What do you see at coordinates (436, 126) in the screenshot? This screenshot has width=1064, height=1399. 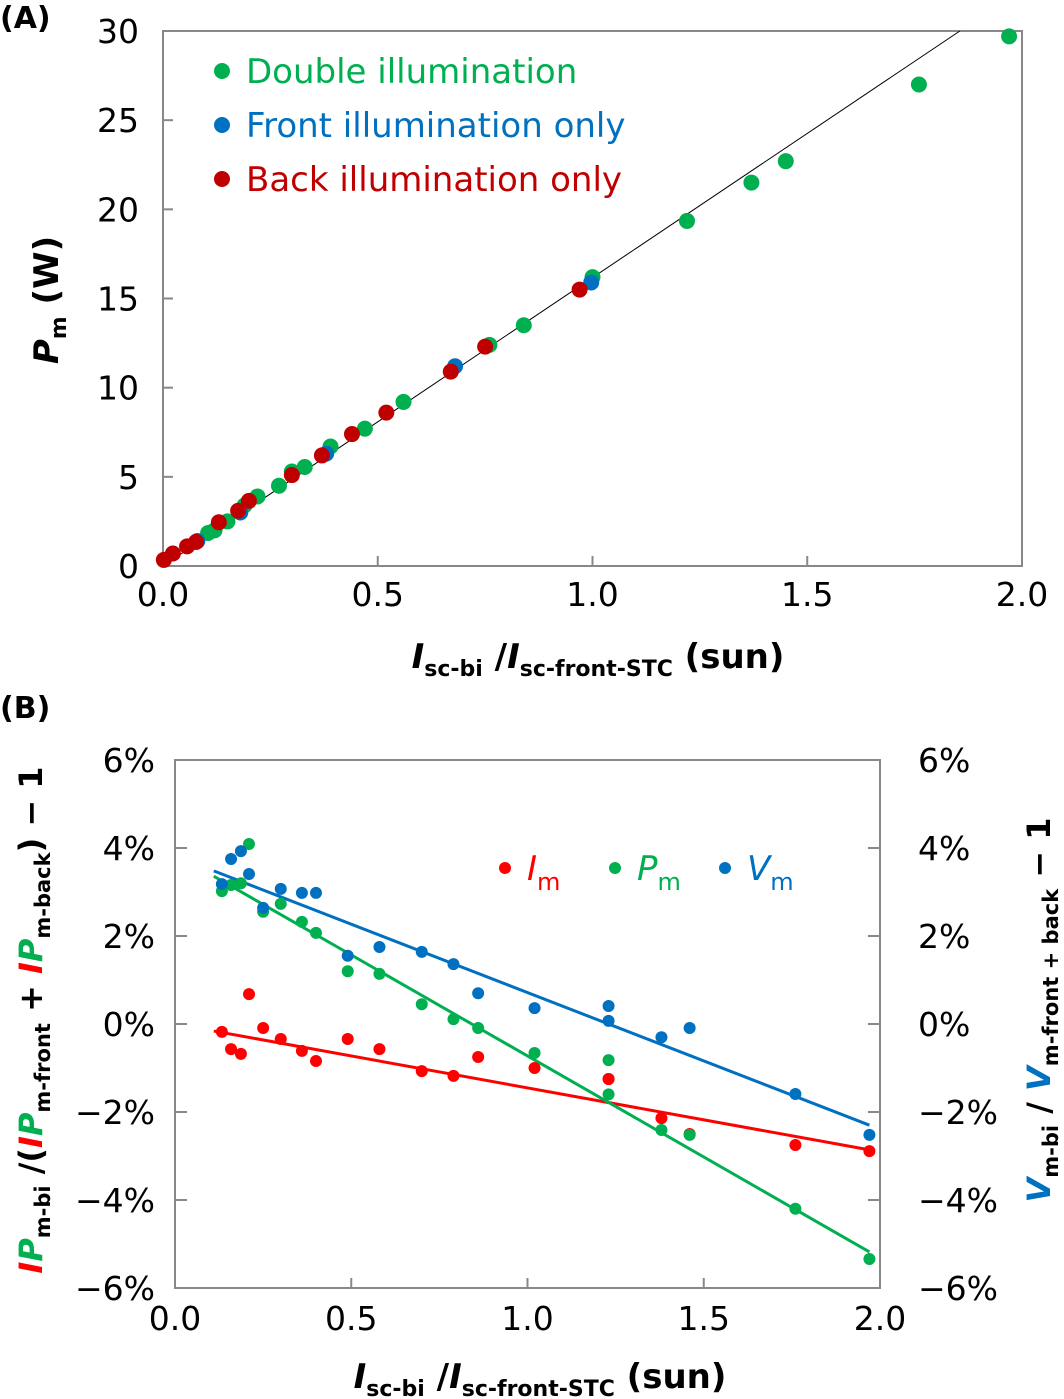 I see `legend-label: Front illumination only` at bounding box center [436, 126].